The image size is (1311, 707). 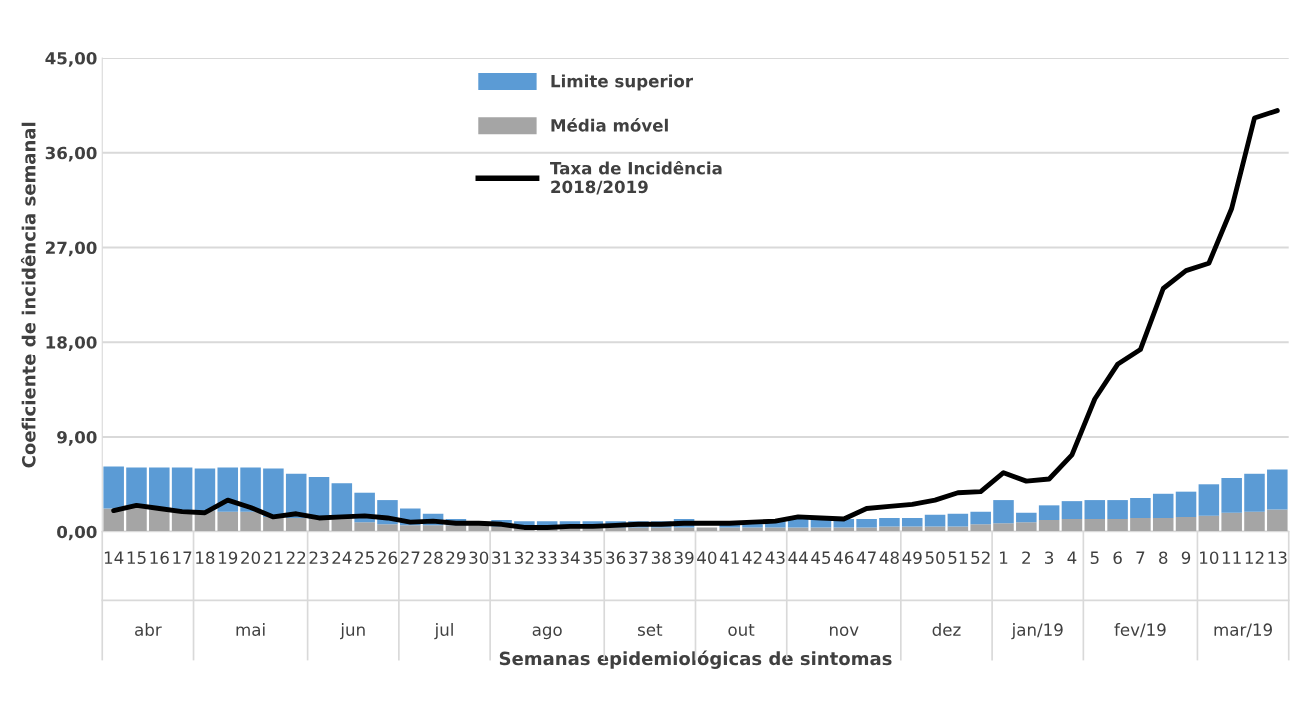 I want to click on x-tick-label: 49, so click(x=912, y=558).